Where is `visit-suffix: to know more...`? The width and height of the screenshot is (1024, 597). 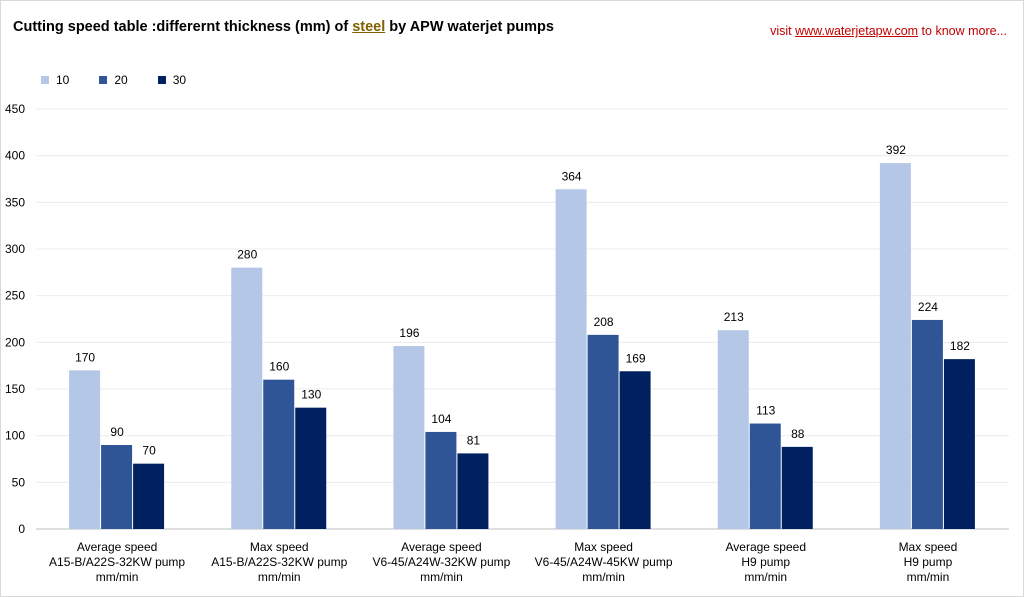 visit-suffix: to know more... is located at coordinates (964, 31).